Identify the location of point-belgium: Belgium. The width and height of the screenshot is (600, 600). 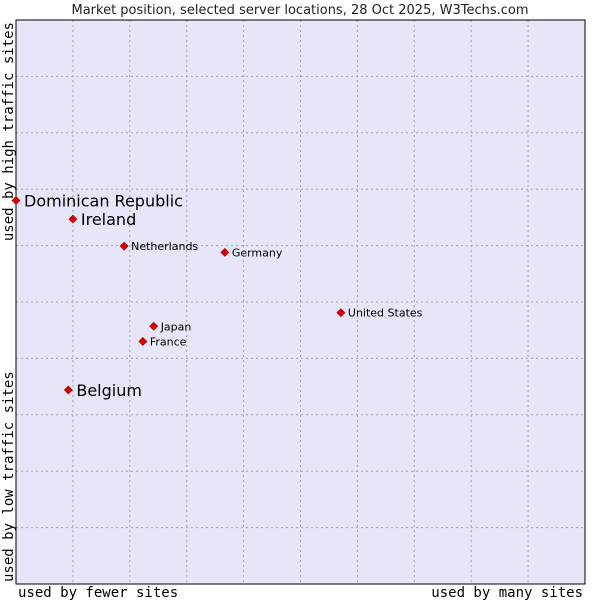
(102, 390).